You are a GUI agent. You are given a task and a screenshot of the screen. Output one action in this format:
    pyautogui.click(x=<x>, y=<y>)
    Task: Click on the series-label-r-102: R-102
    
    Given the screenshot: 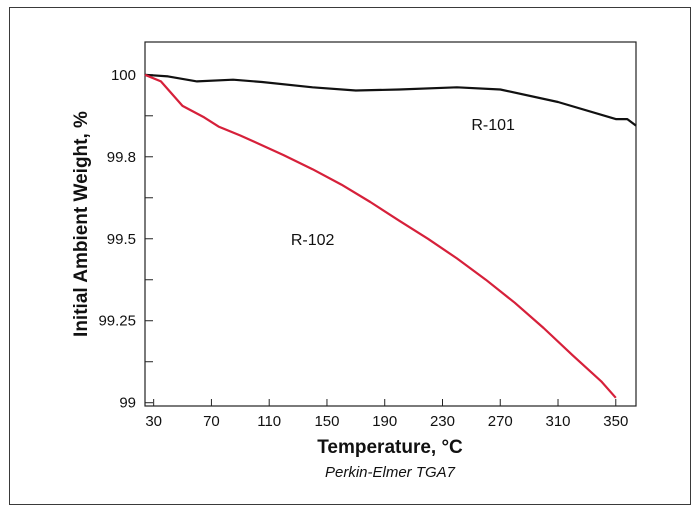 What is the action you would take?
    pyautogui.click(x=313, y=240)
    